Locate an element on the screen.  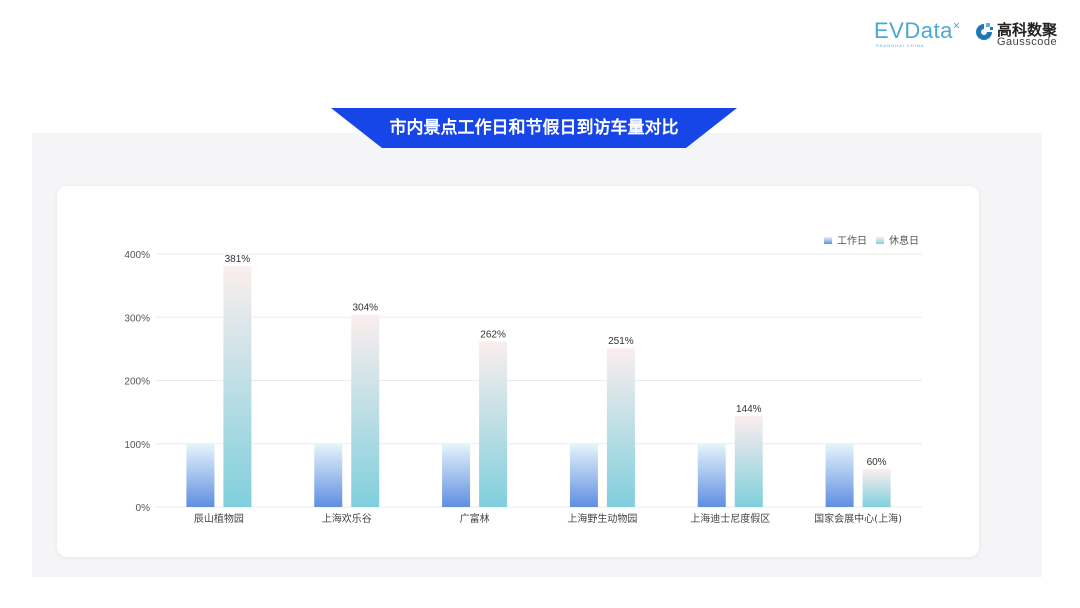
page-title: 市内景点工作日和节假日到访车量对比 is located at coordinates (534, 128).